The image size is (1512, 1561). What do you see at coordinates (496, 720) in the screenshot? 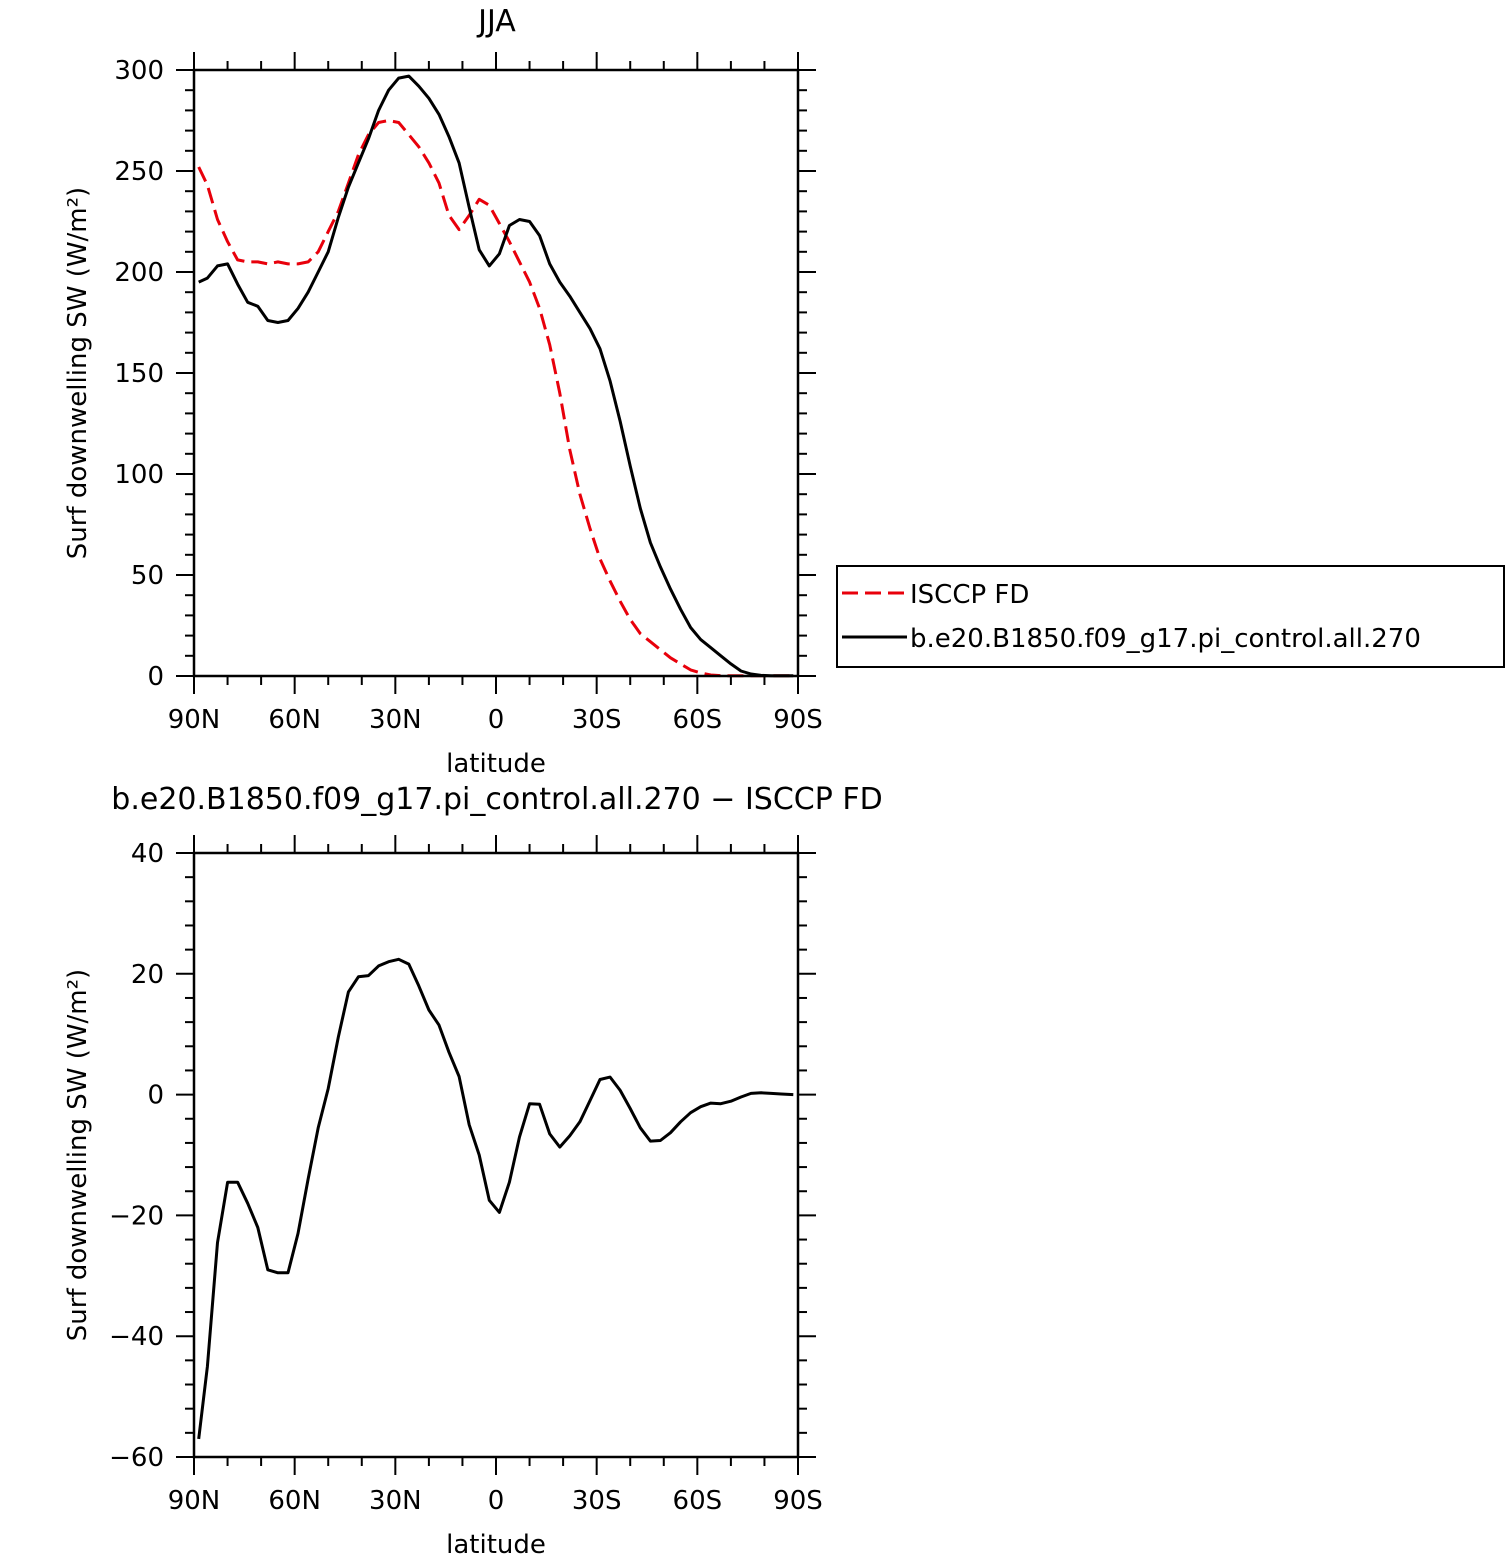
I see `top-x-tick-label: 0` at bounding box center [496, 720].